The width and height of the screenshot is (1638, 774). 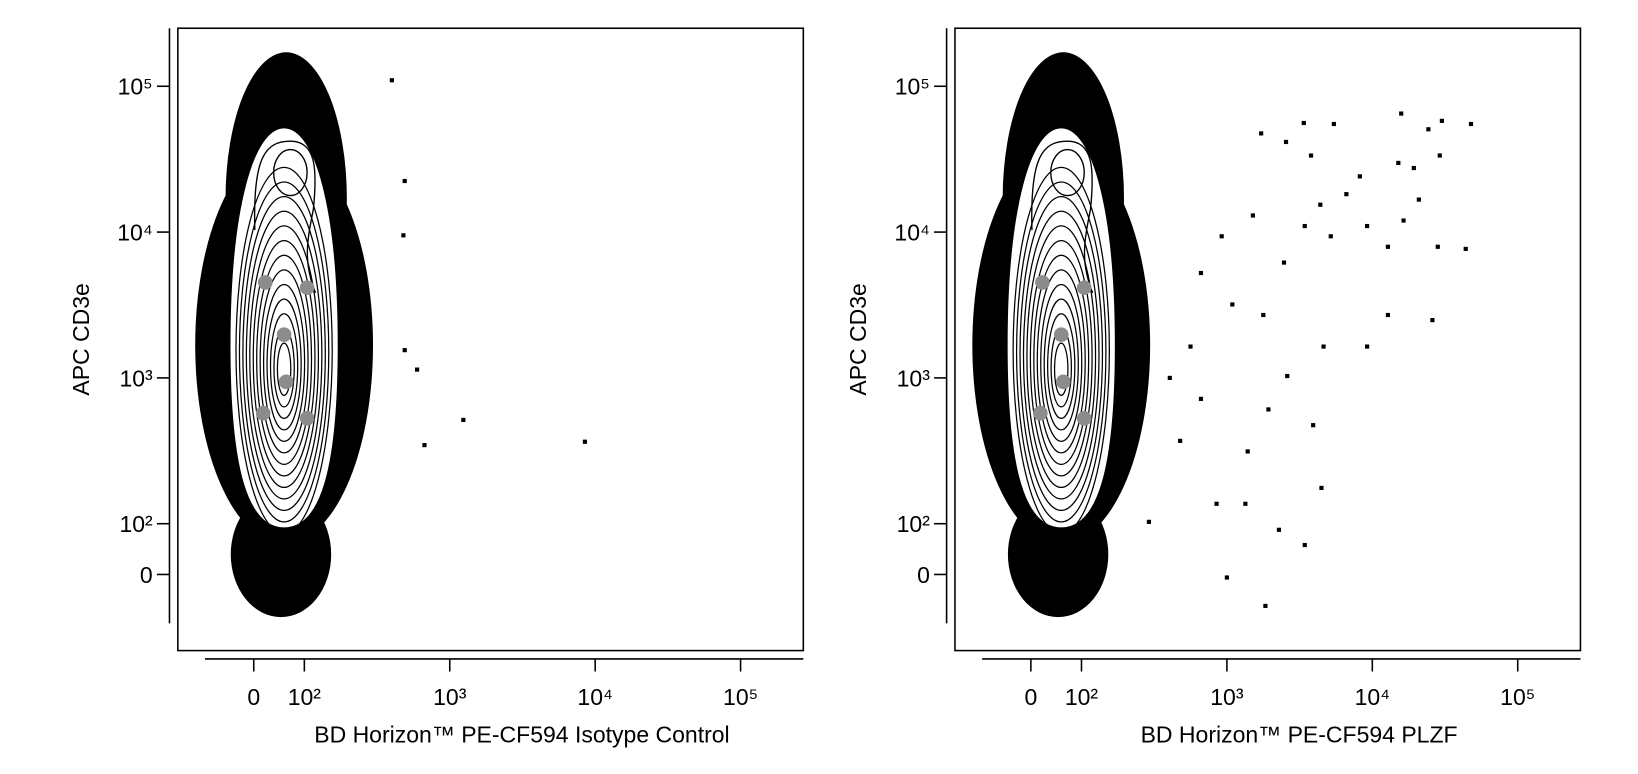 I want to click on x-axis-title: BD Horizon™ PE-CF594 PLZF, so click(x=1299, y=735).